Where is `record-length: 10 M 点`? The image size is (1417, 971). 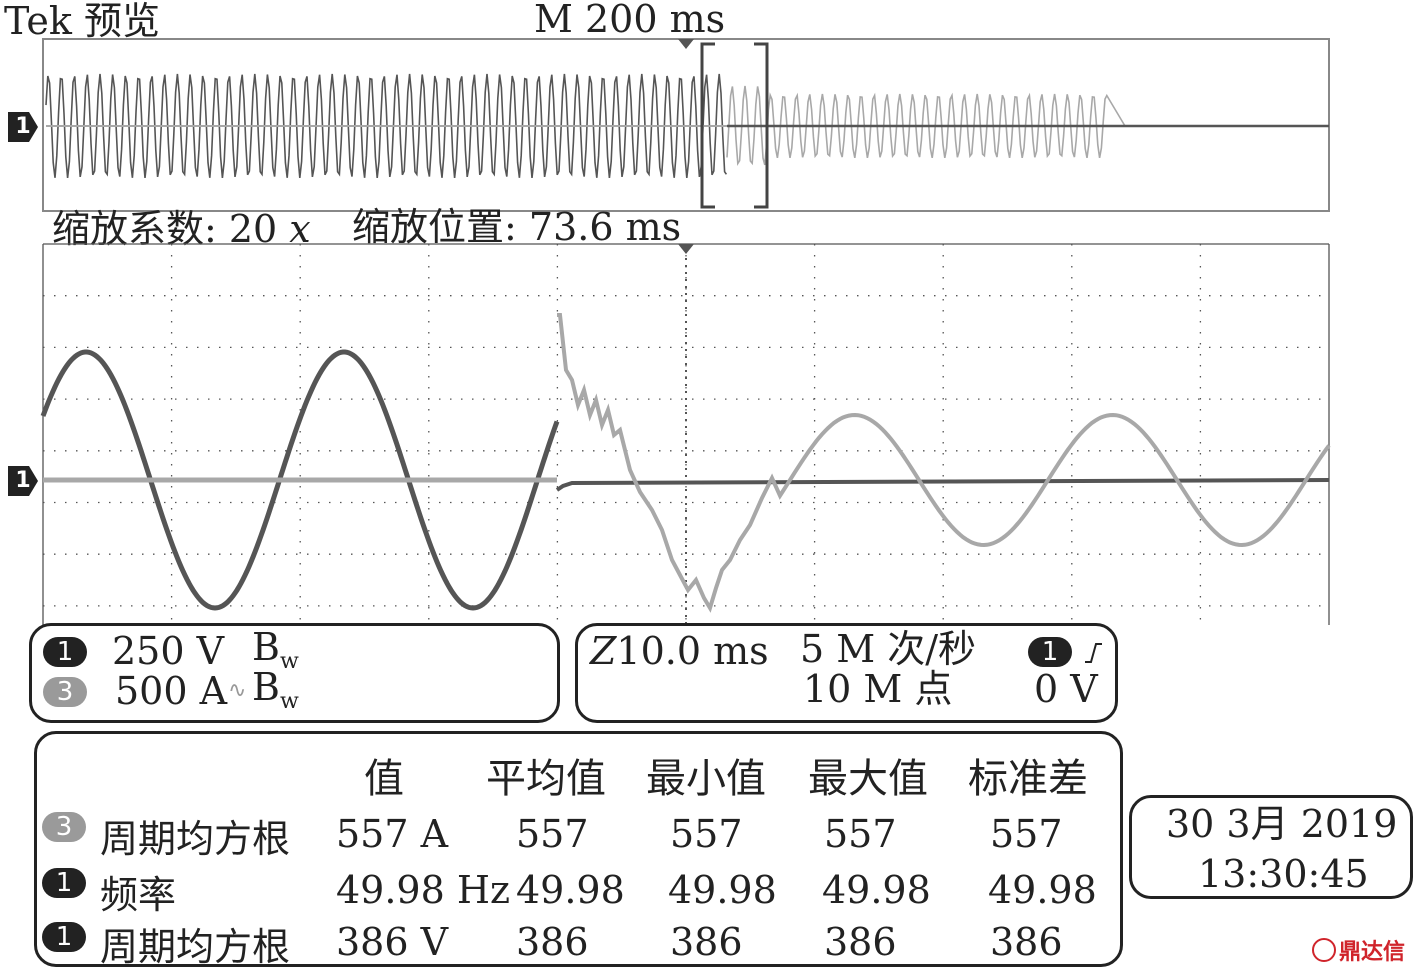
record-length: 10 M 点 is located at coordinates (878, 689).